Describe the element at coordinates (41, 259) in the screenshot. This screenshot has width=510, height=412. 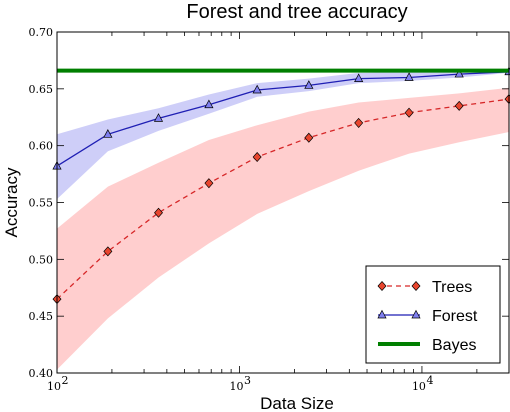
I see `y-tick-label: 0.50` at that location.